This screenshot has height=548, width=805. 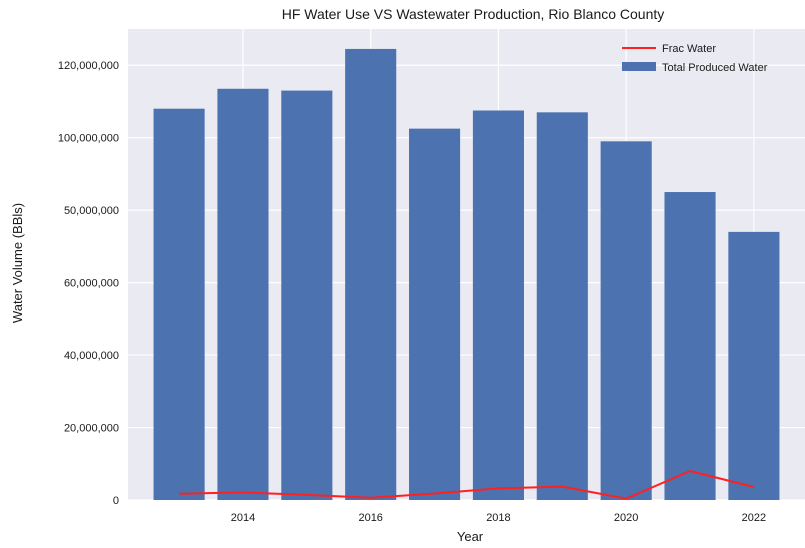 I want to click on x-axis-label: Year, so click(x=470, y=536).